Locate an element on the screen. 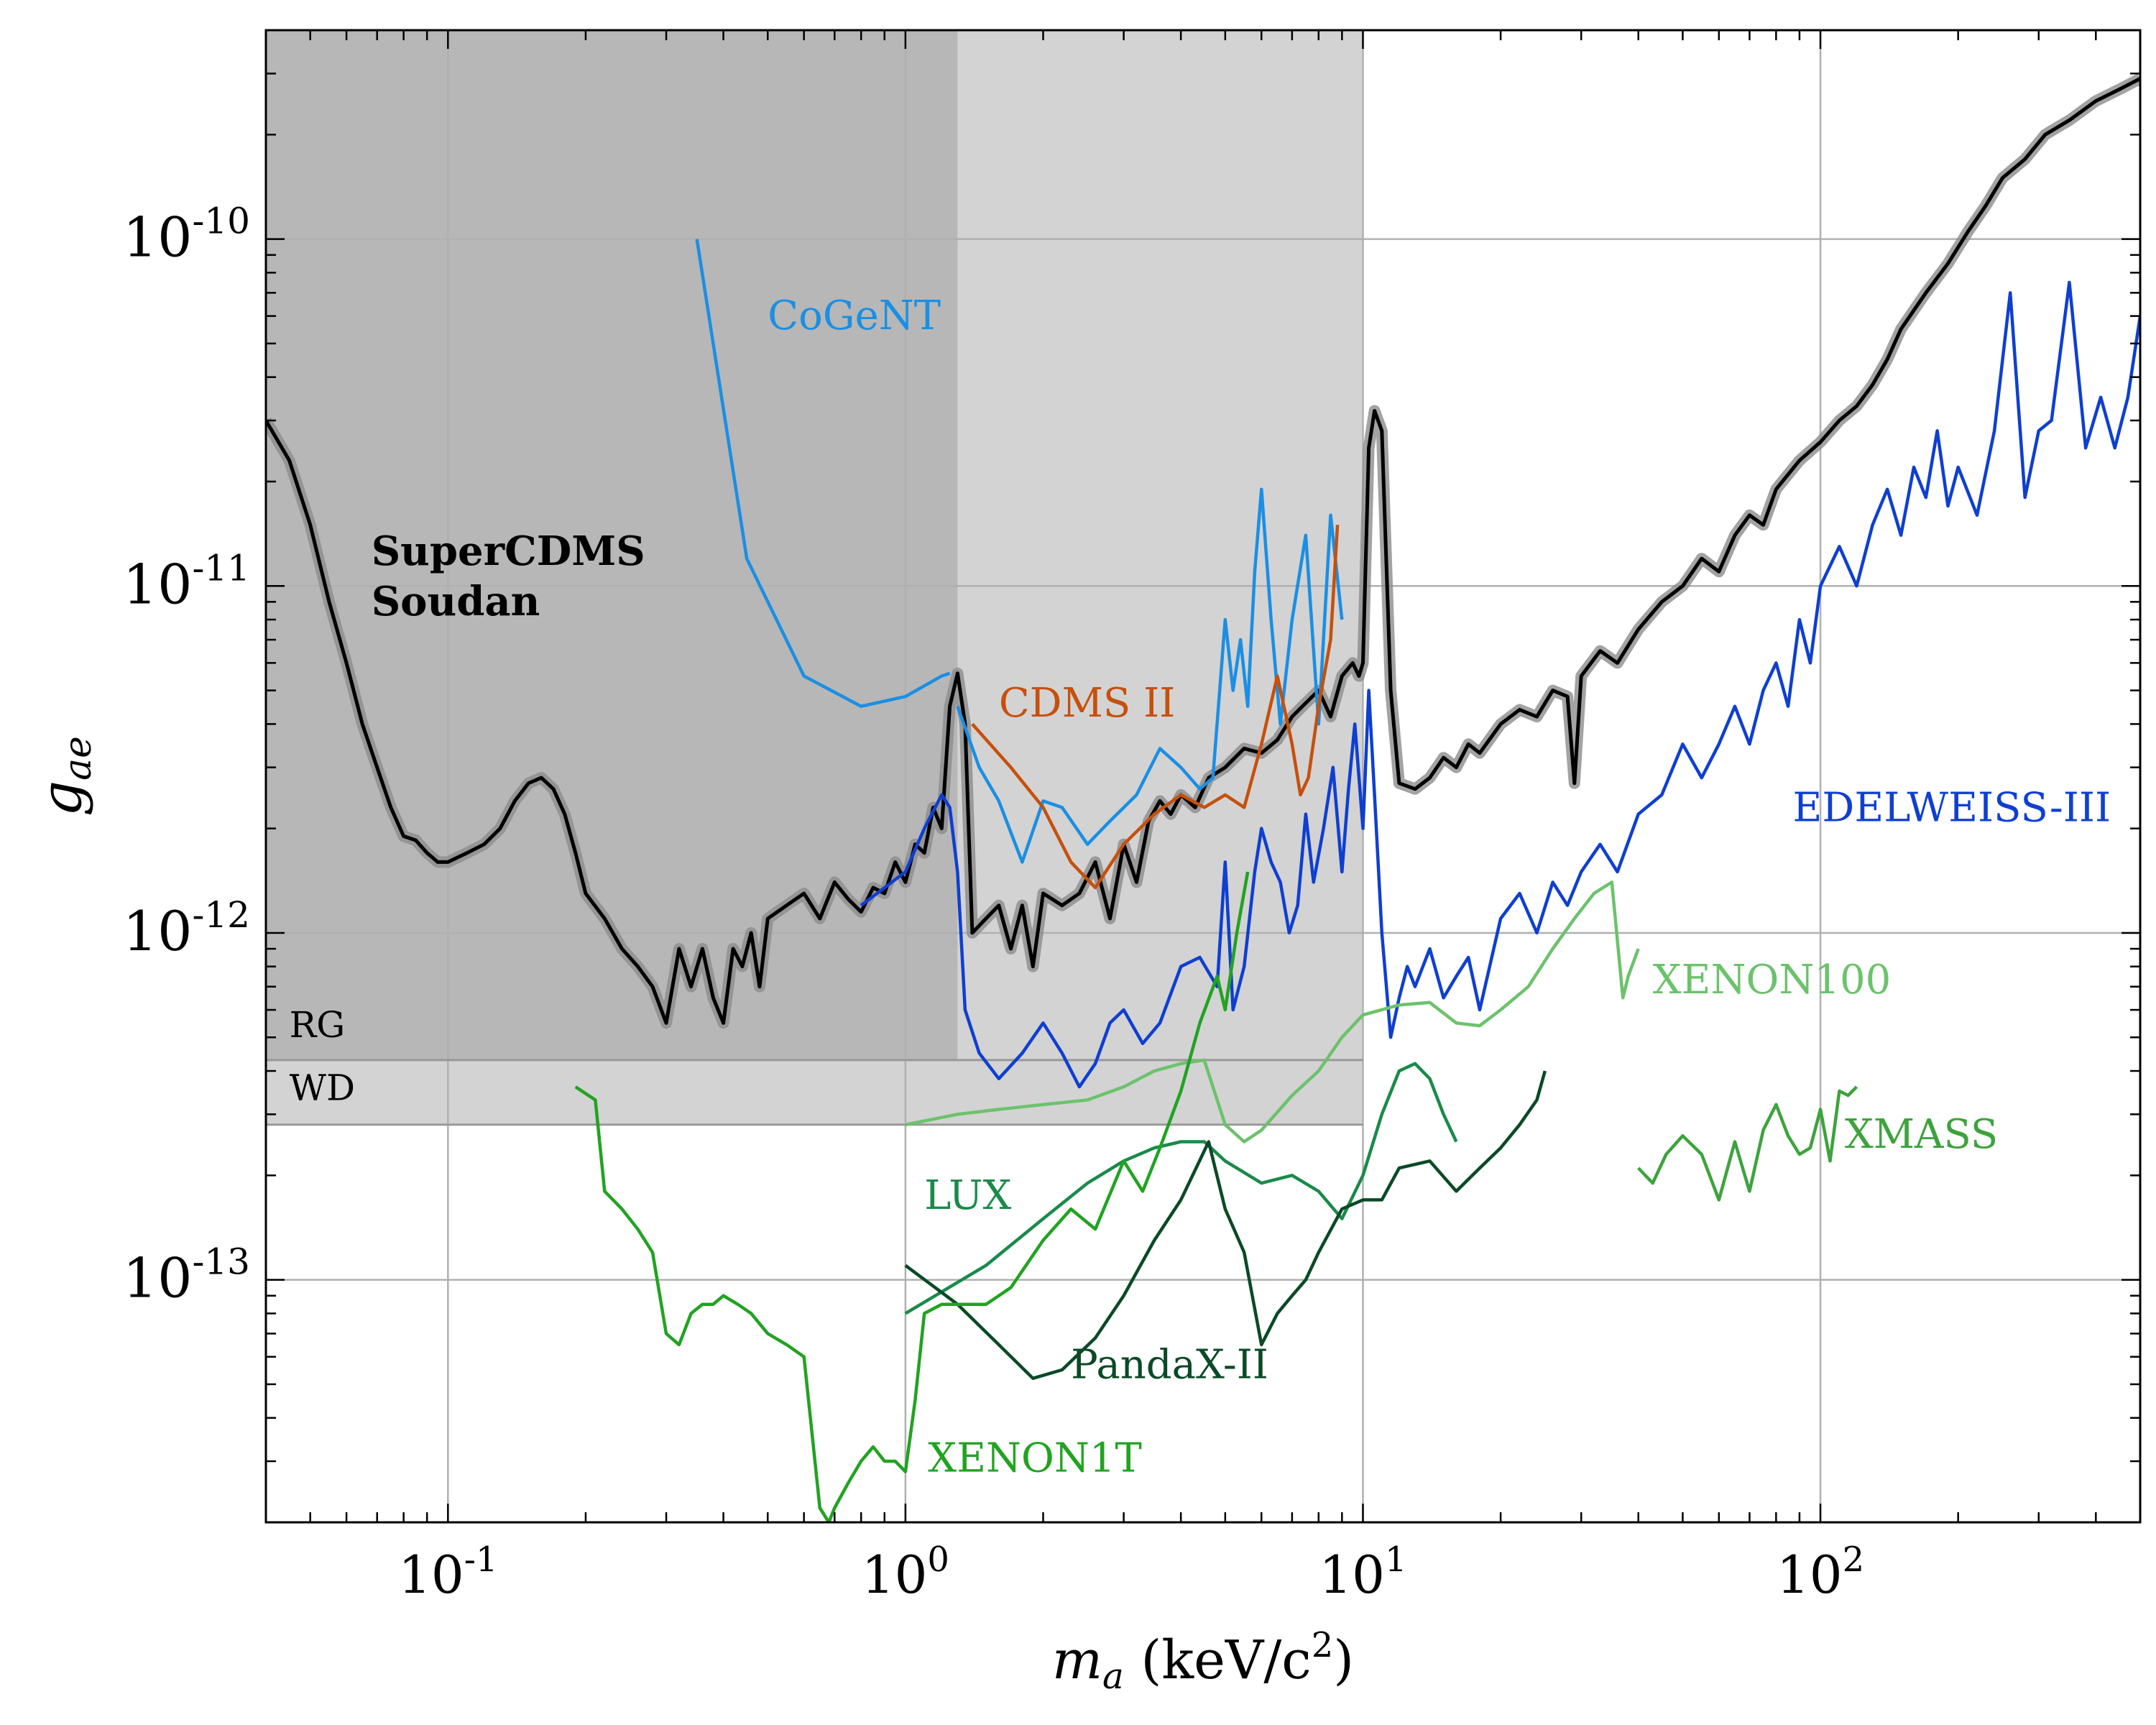 The height and width of the screenshot is (1725, 2156). y-tick-exponent: -10 is located at coordinates (221, 221).